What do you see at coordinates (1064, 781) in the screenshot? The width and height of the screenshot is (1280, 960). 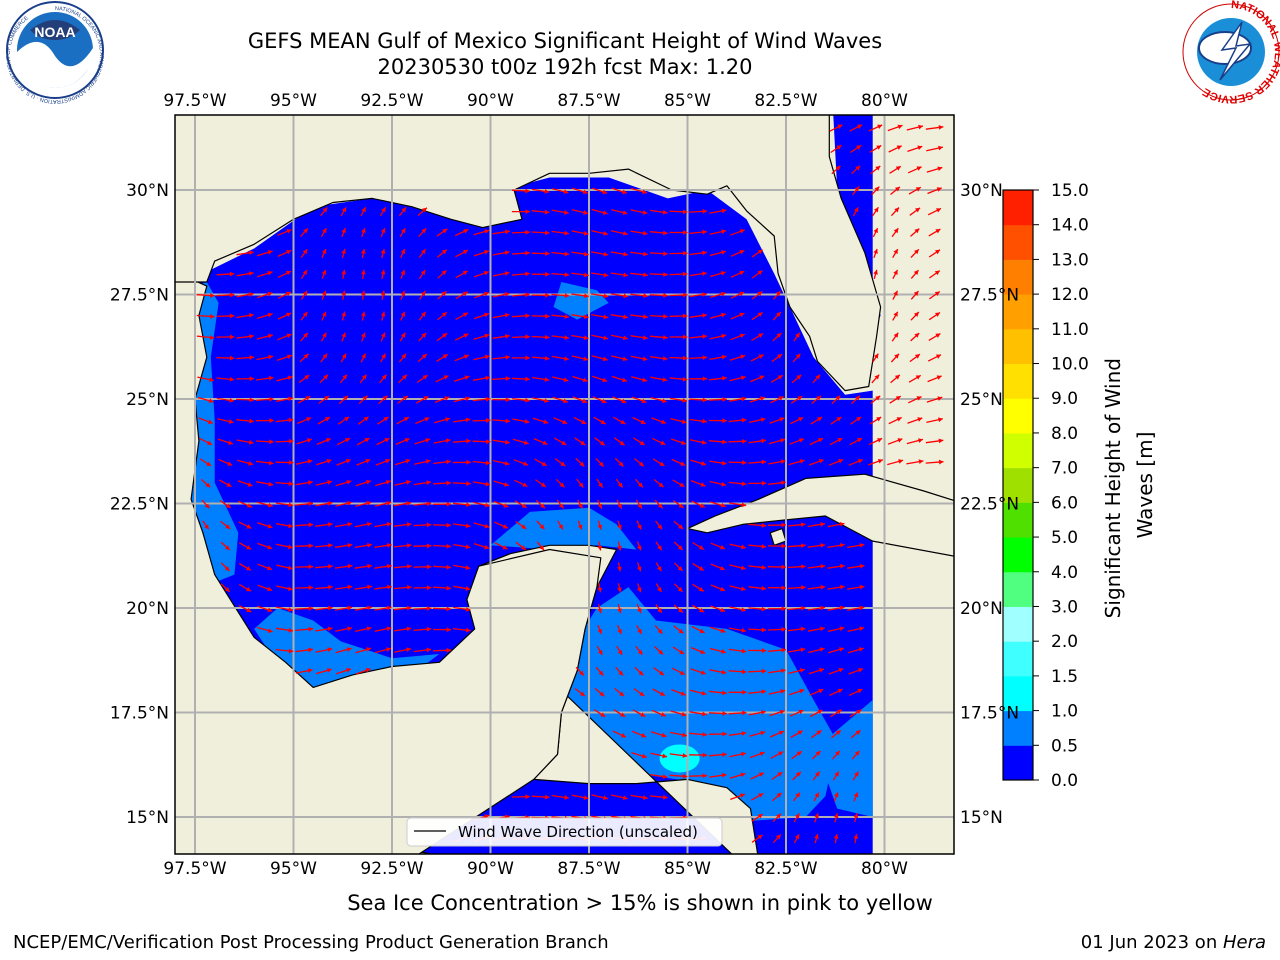 I see `colorbar-tick-label: 0.0` at bounding box center [1064, 781].